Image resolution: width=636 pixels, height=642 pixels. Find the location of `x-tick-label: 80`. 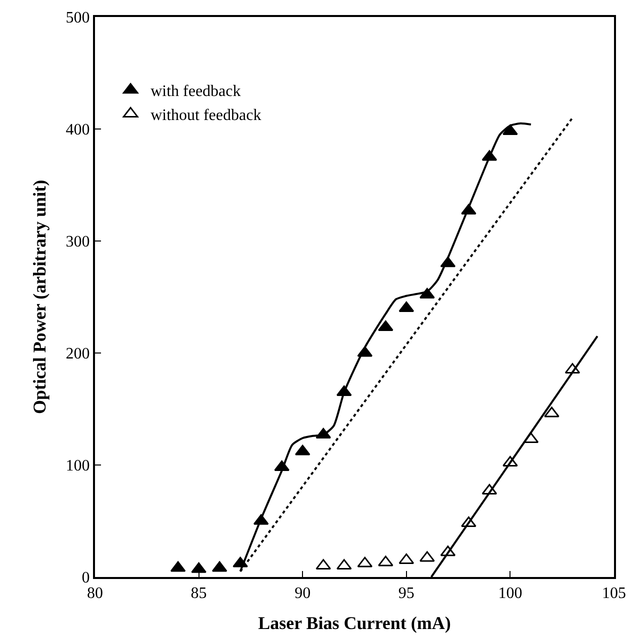

x-tick-label: 80 is located at coordinates (95, 593).